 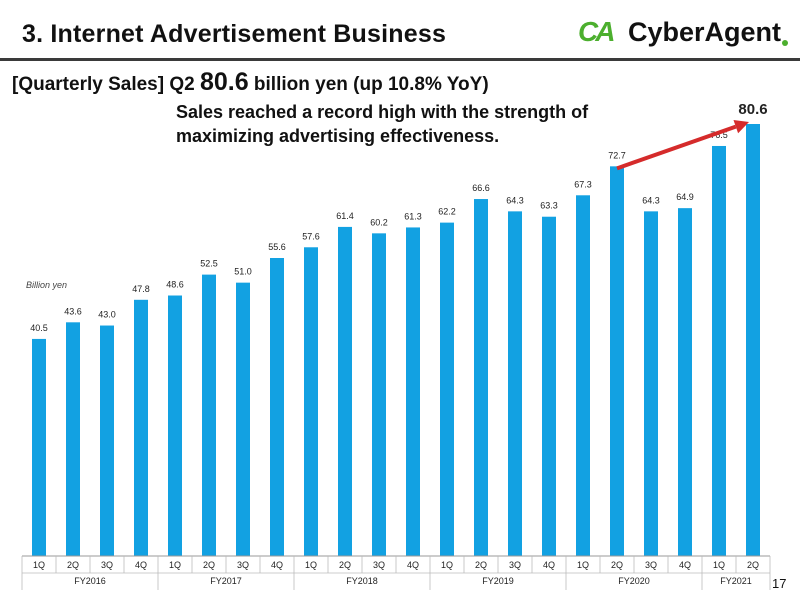 What do you see at coordinates (400, 59) in the screenshot?
I see `title-divider` at bounding box center [400, 59].